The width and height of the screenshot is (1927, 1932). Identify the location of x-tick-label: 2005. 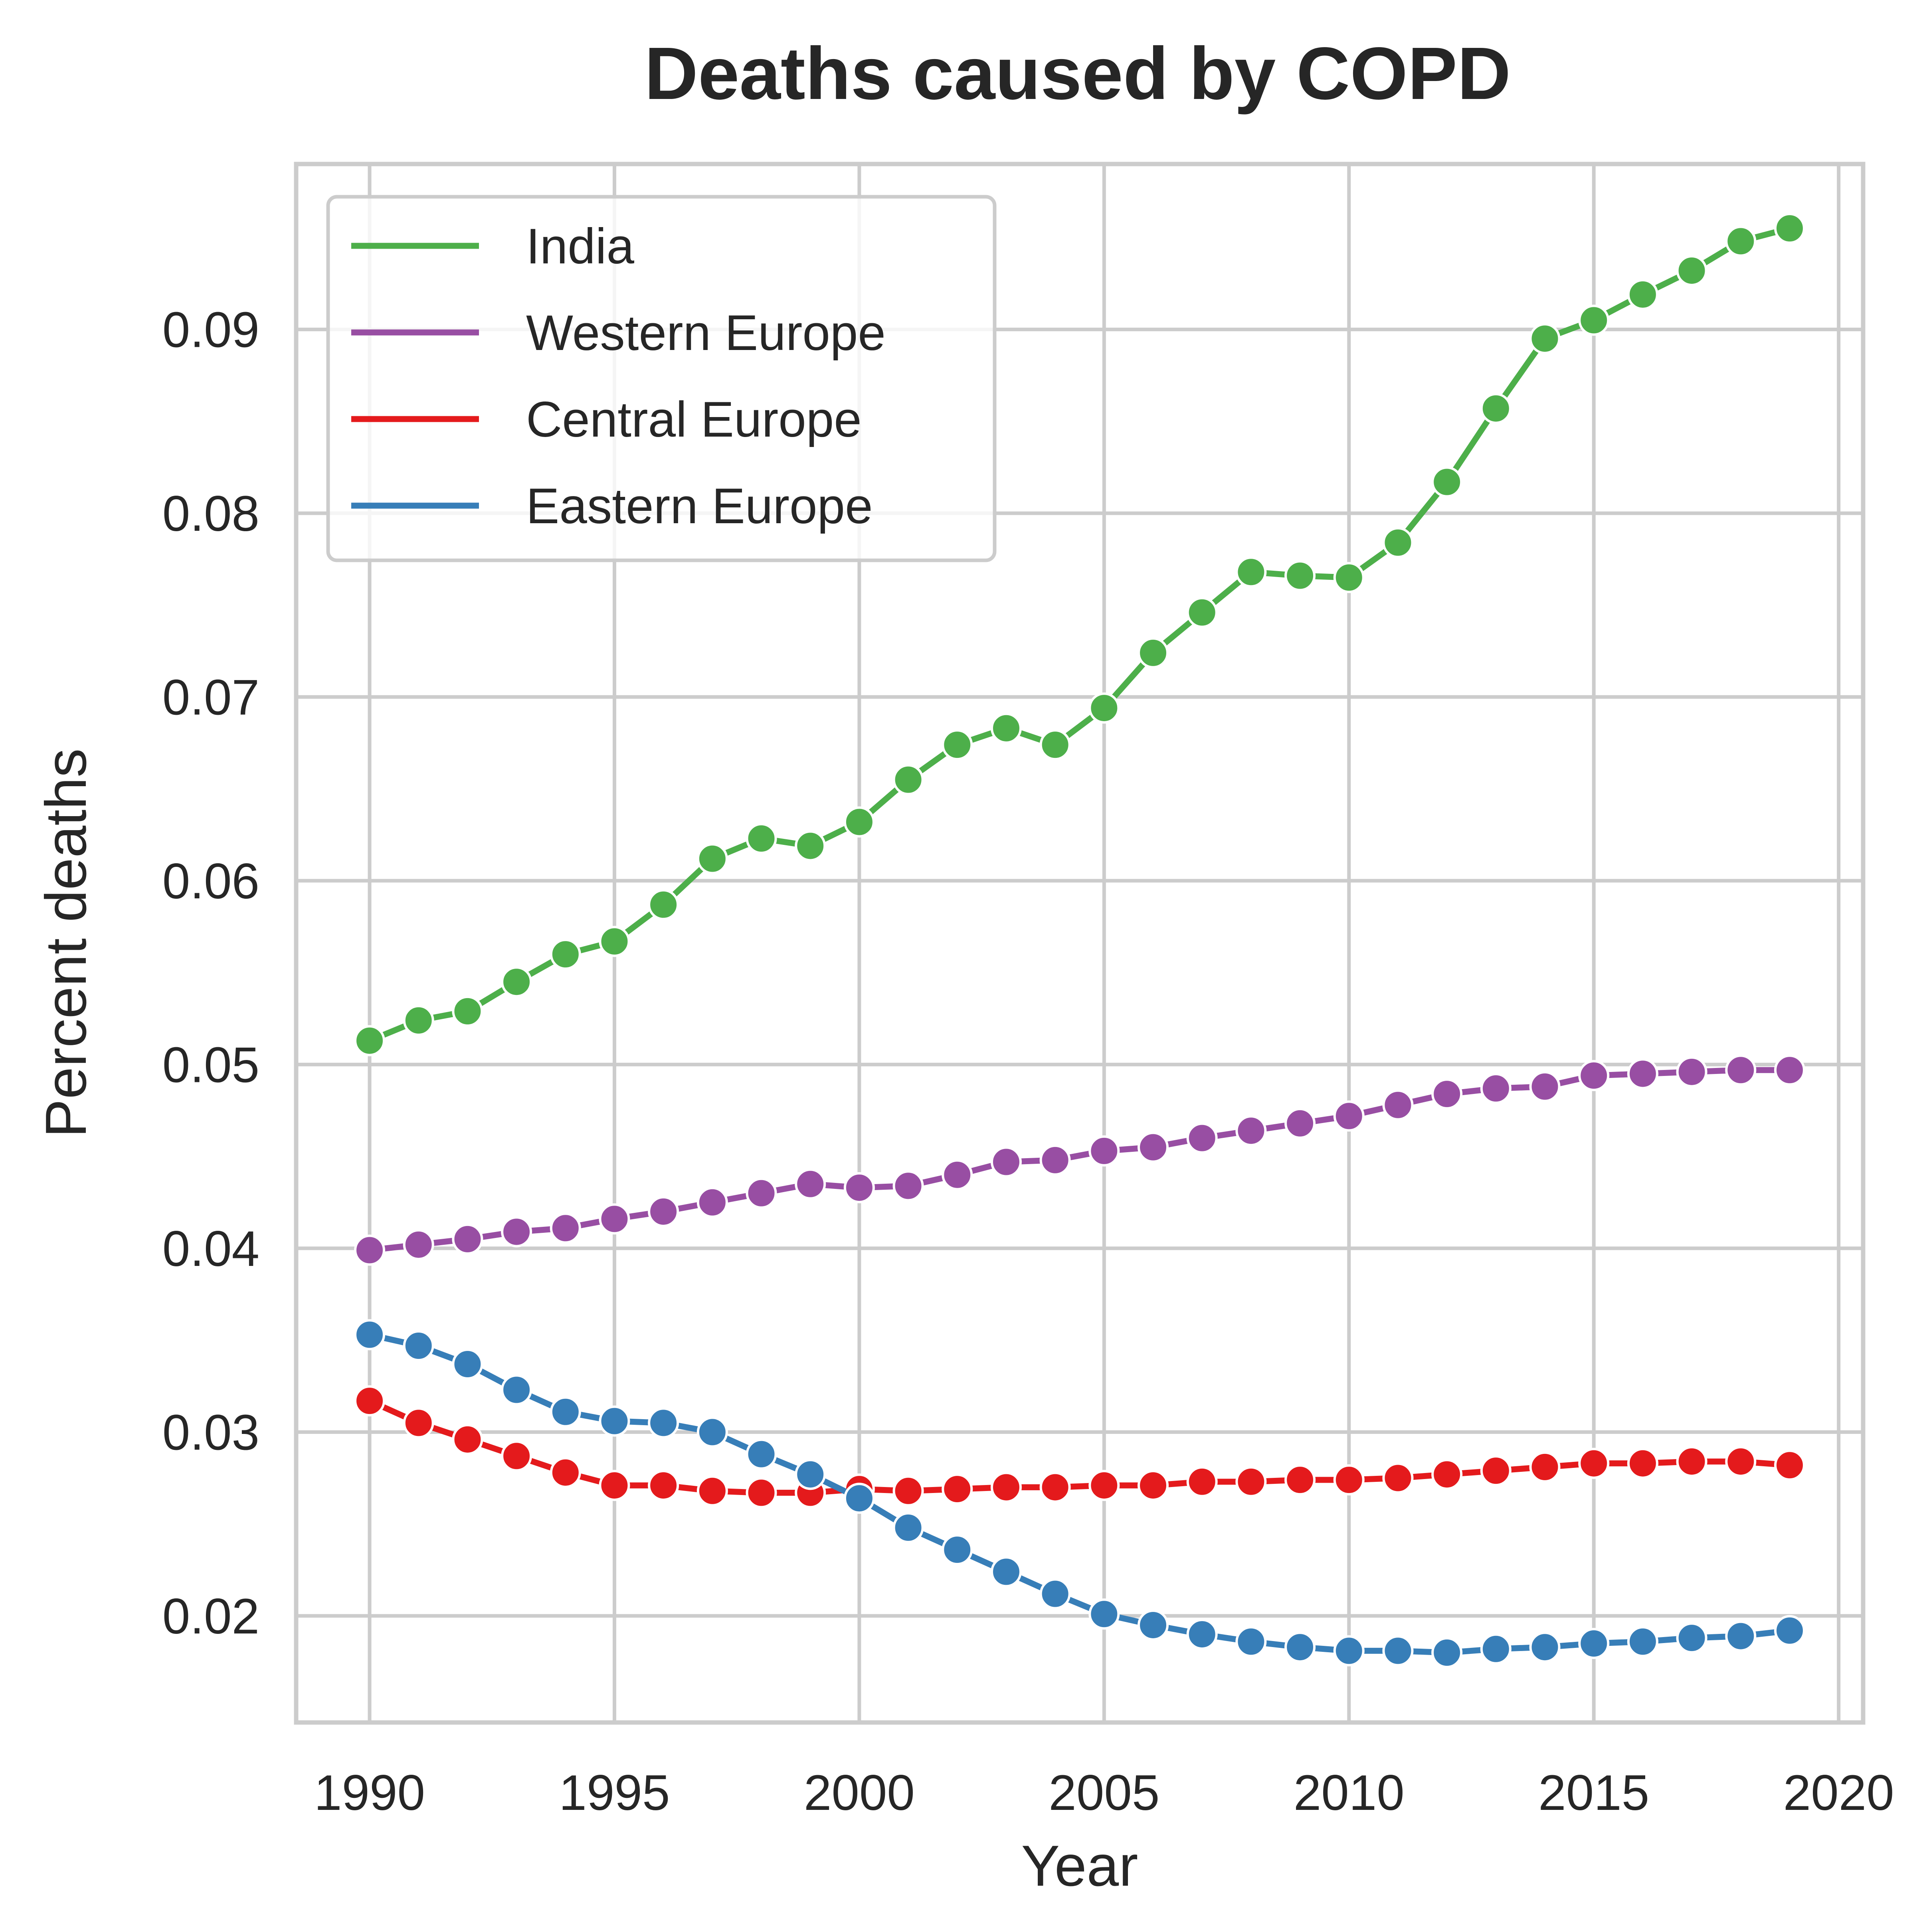
(1104, 1793).